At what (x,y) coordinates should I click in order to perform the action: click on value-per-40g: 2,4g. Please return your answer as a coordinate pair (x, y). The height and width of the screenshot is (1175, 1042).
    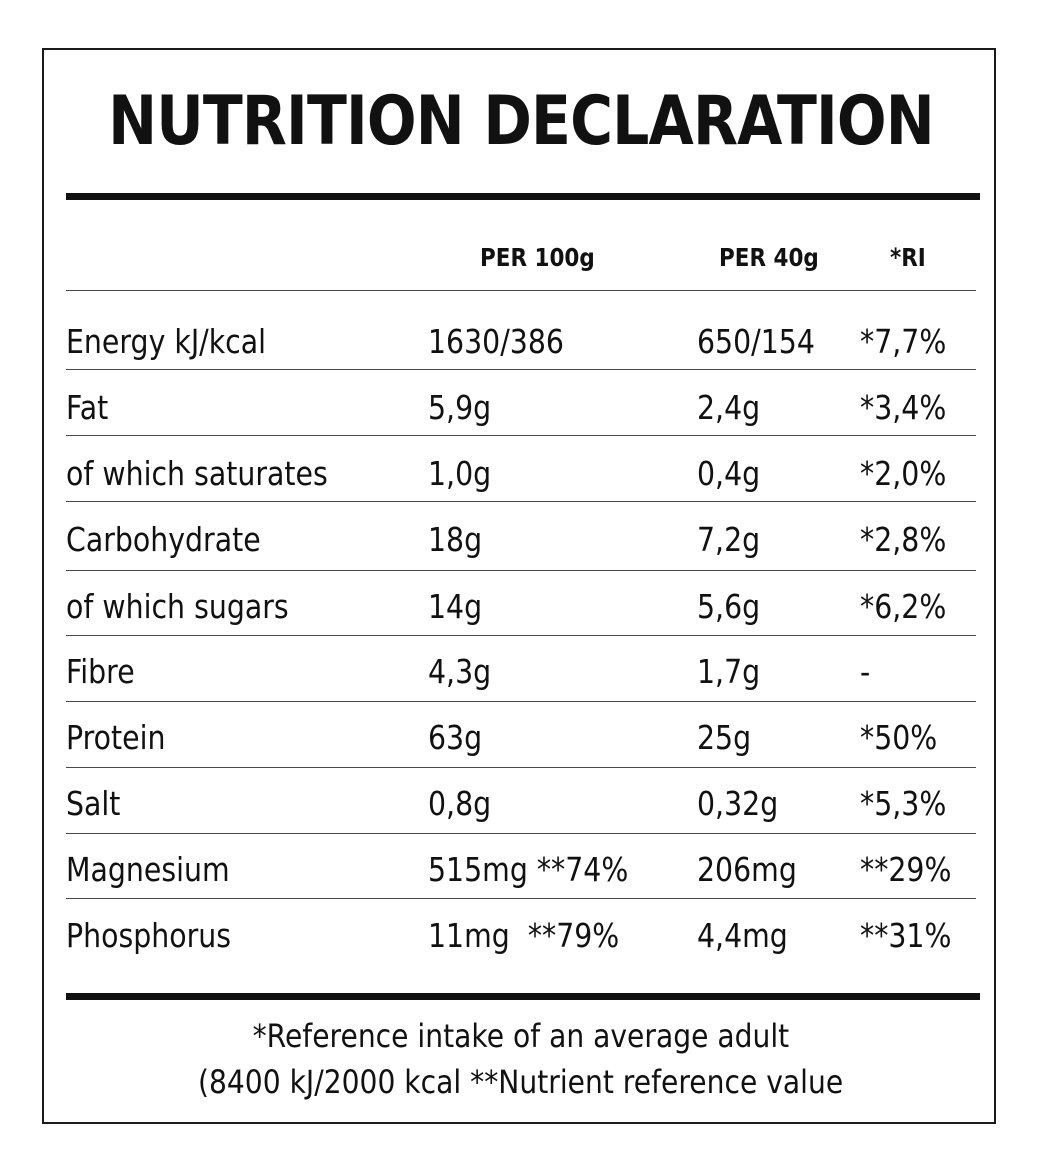
    Looking at the image, I should click on (729, 407).